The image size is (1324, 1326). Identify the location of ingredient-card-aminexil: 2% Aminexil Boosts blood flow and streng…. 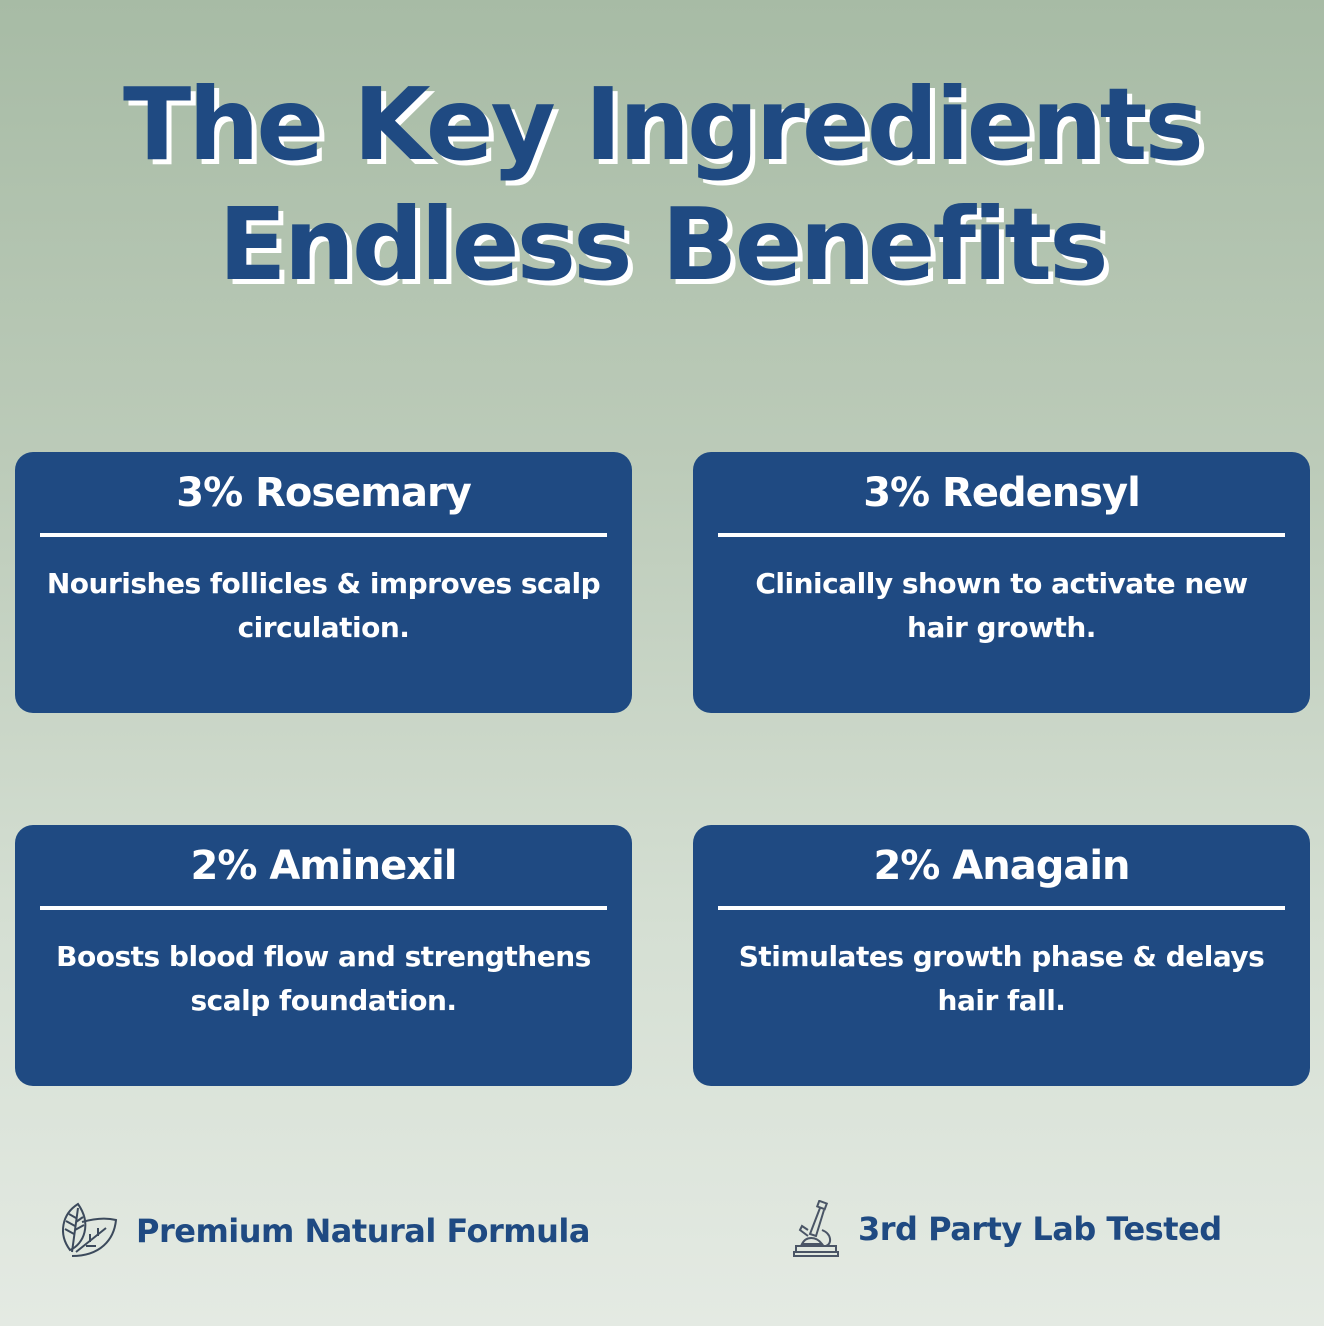
(323, 955).